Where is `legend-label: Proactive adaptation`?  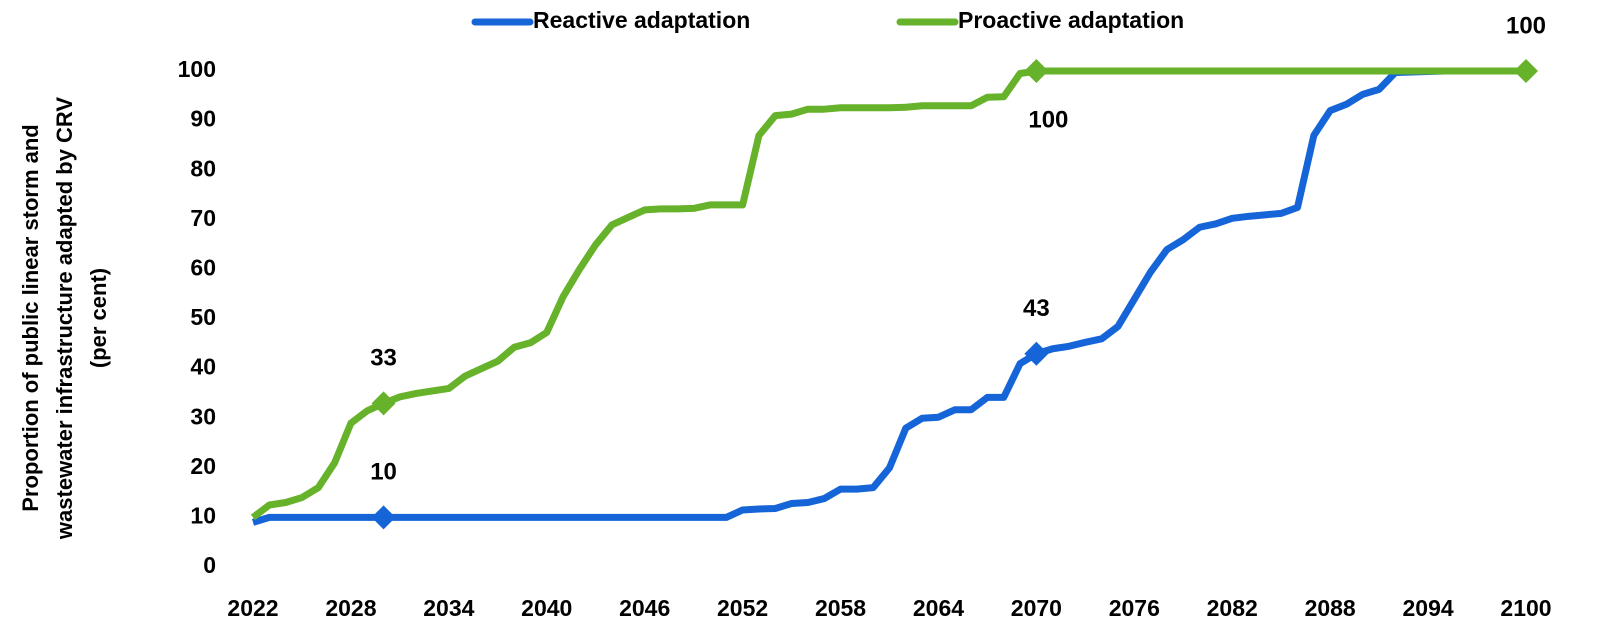 legend-label: Proactive adaptation is located at coordinates (1071, 20).